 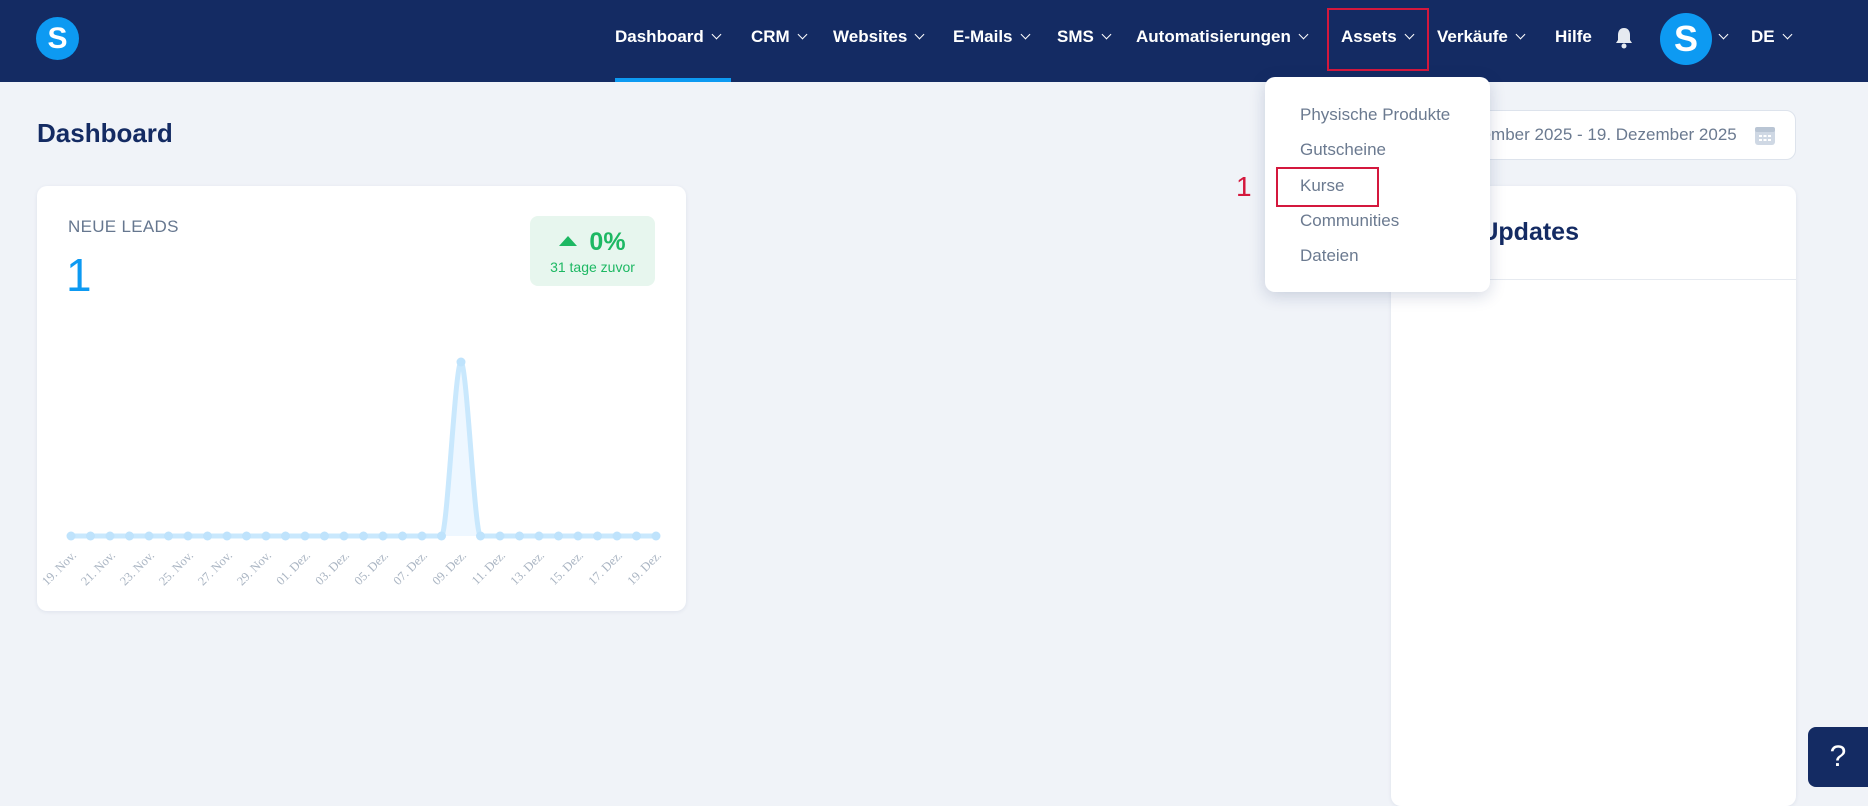 I want to click on menu-item-gutscheine: Gutscheine, so click(x=1343, y=149).